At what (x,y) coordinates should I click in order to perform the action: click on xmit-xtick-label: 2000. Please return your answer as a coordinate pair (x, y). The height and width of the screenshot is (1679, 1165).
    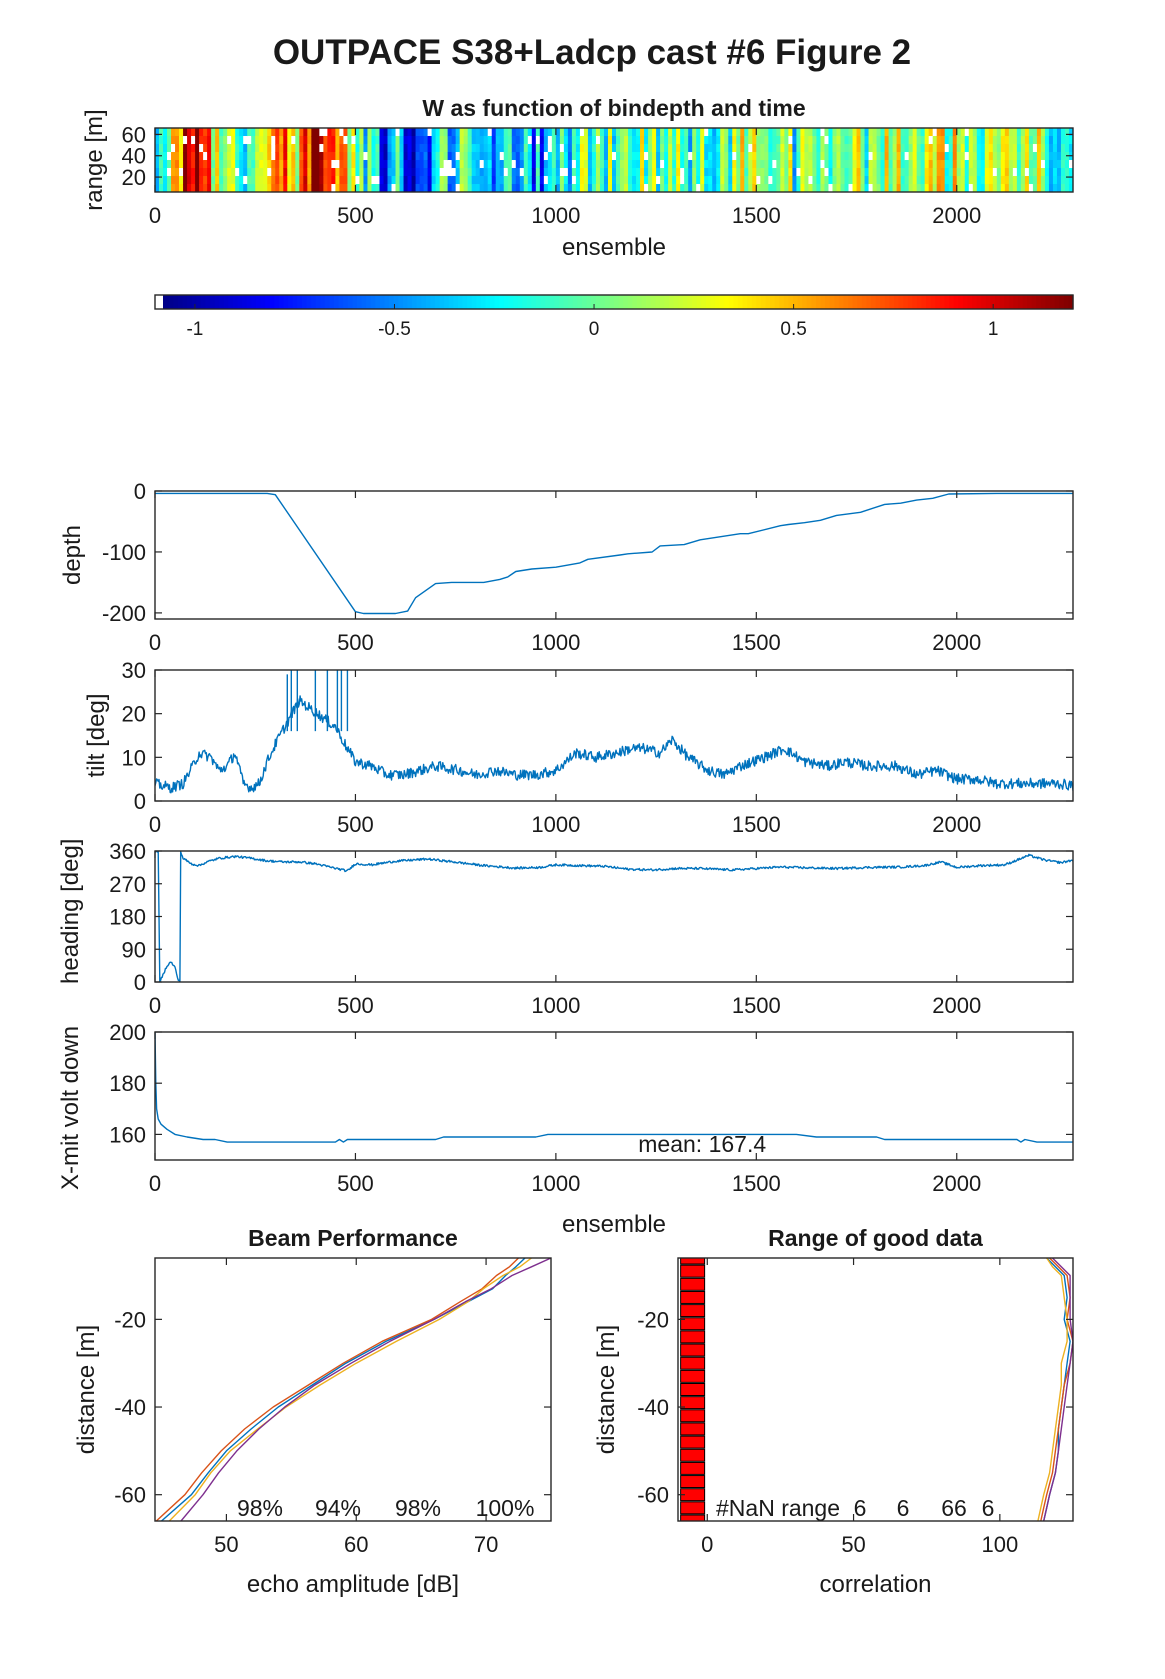
    Looking at the image, I should click on (956, 1183).